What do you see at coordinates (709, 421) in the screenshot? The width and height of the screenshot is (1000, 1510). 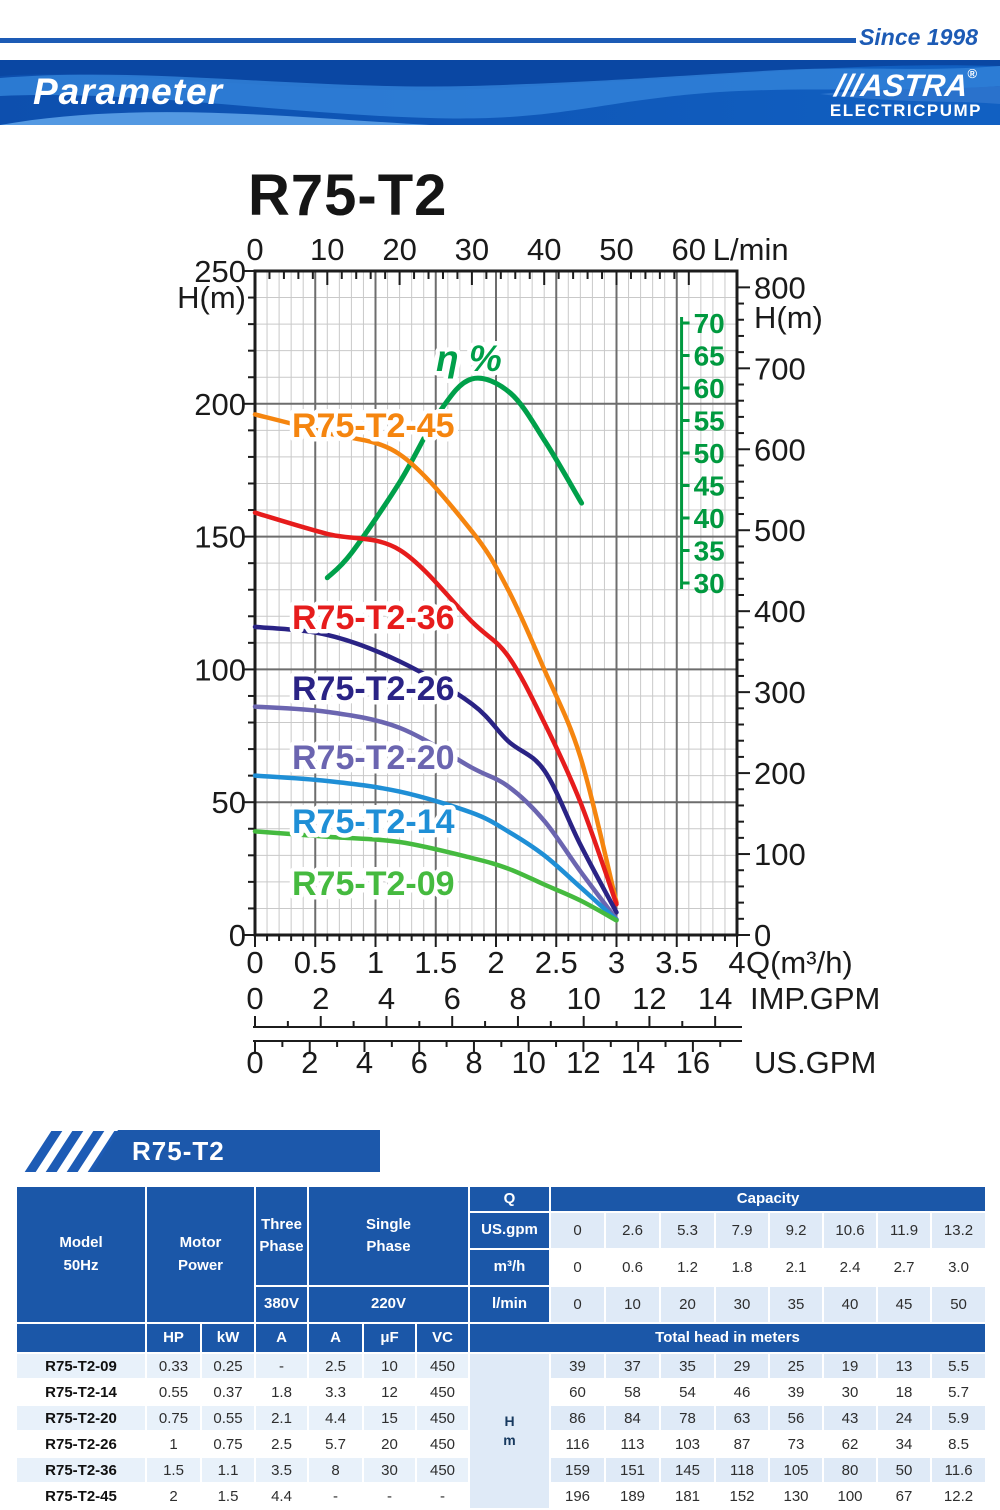 I see `svg-text: 55` at bounding box center [709, 421].